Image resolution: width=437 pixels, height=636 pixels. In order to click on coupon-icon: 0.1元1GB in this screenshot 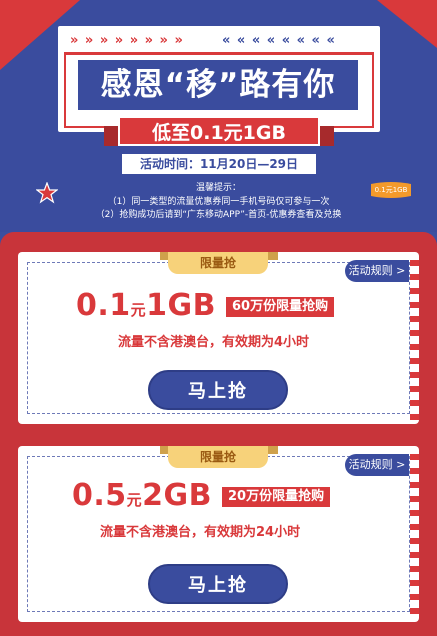, I will do `click(391, 190)`.